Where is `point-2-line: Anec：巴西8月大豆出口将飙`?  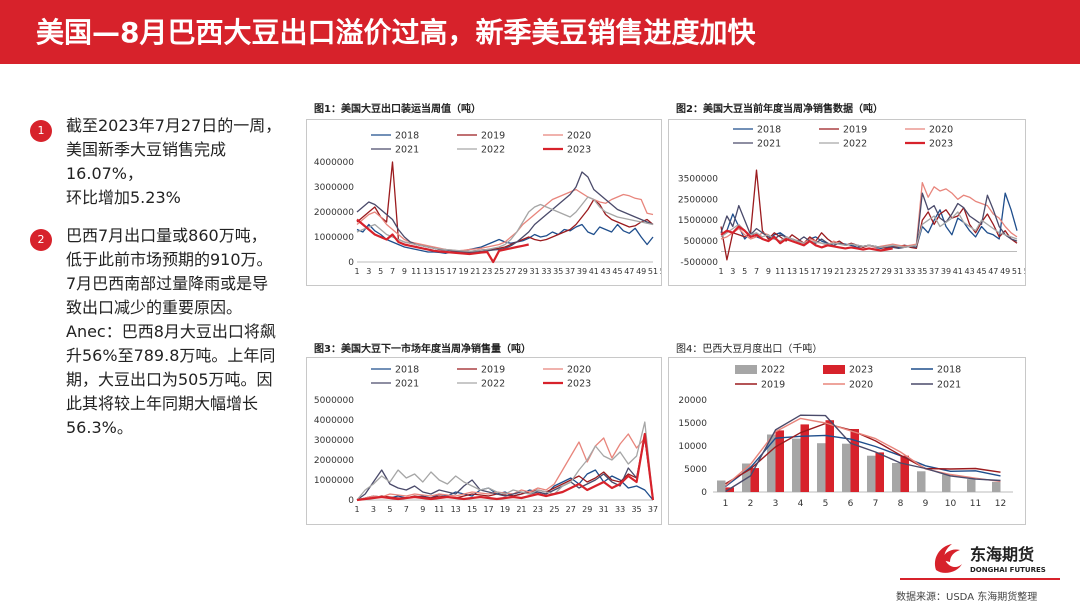 point-2-line: Anec：巴西8月大豆出口将飙 is located at coordinates (171, 331).